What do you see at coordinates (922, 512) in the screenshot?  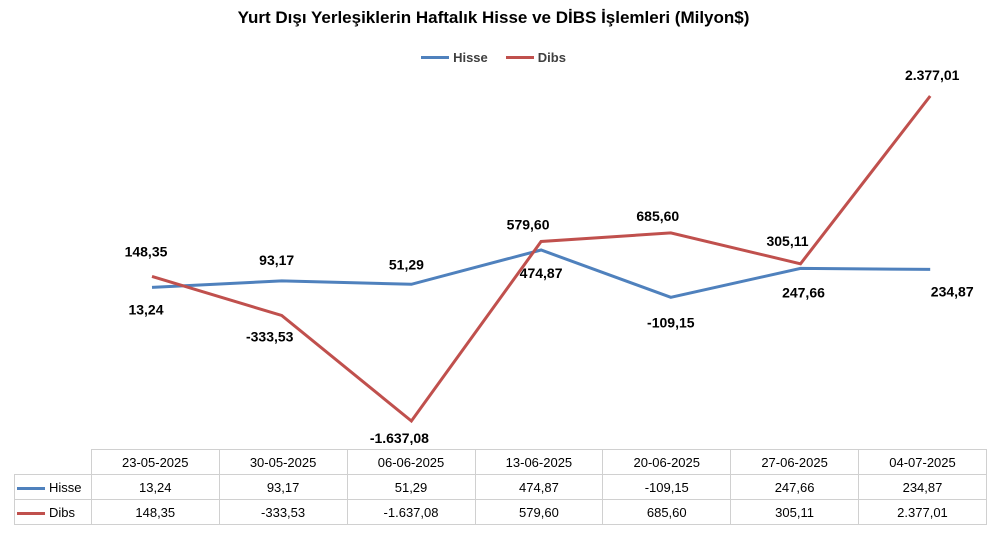 I see `table-cell: 2.377,01` at bounding box center [922, 512].